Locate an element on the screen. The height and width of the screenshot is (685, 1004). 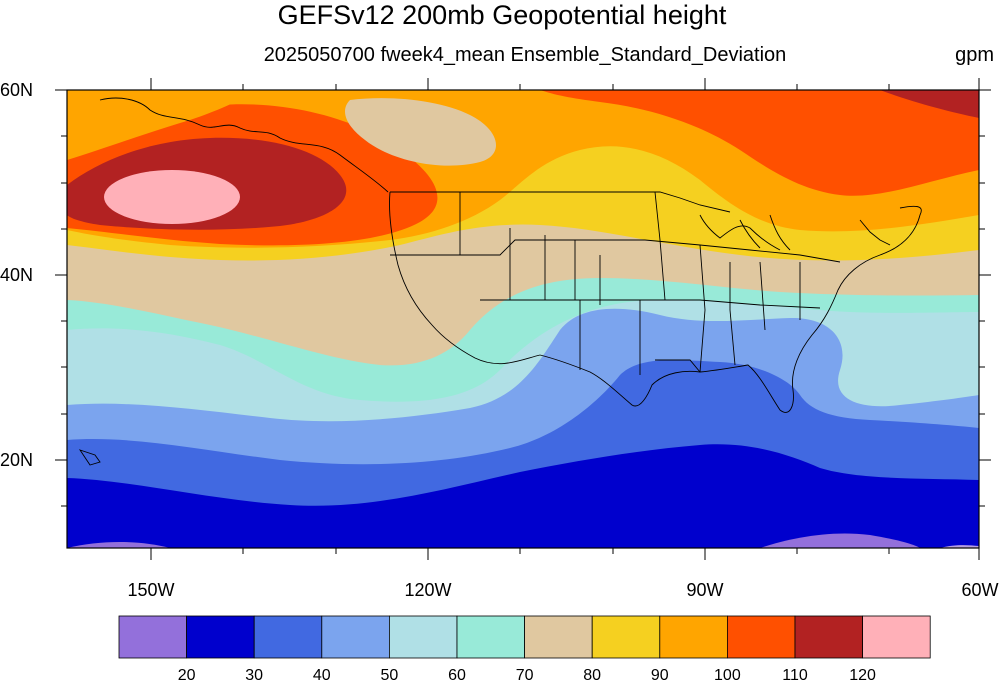
colorbar-tick-label: 90 is located at coordinates (659, 675).